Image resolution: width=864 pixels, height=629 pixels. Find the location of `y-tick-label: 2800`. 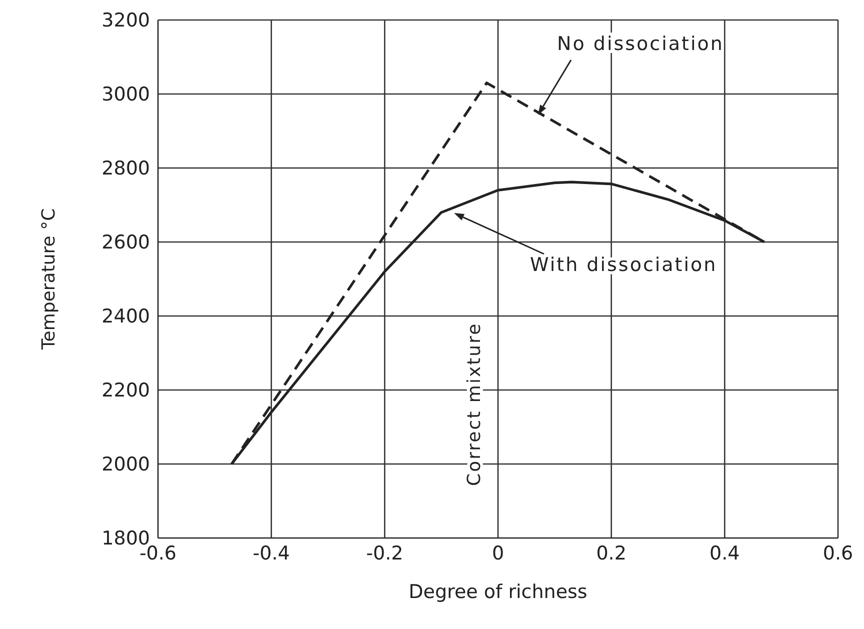

y-tick-label: 2800 is located at coordinates (126, 169).